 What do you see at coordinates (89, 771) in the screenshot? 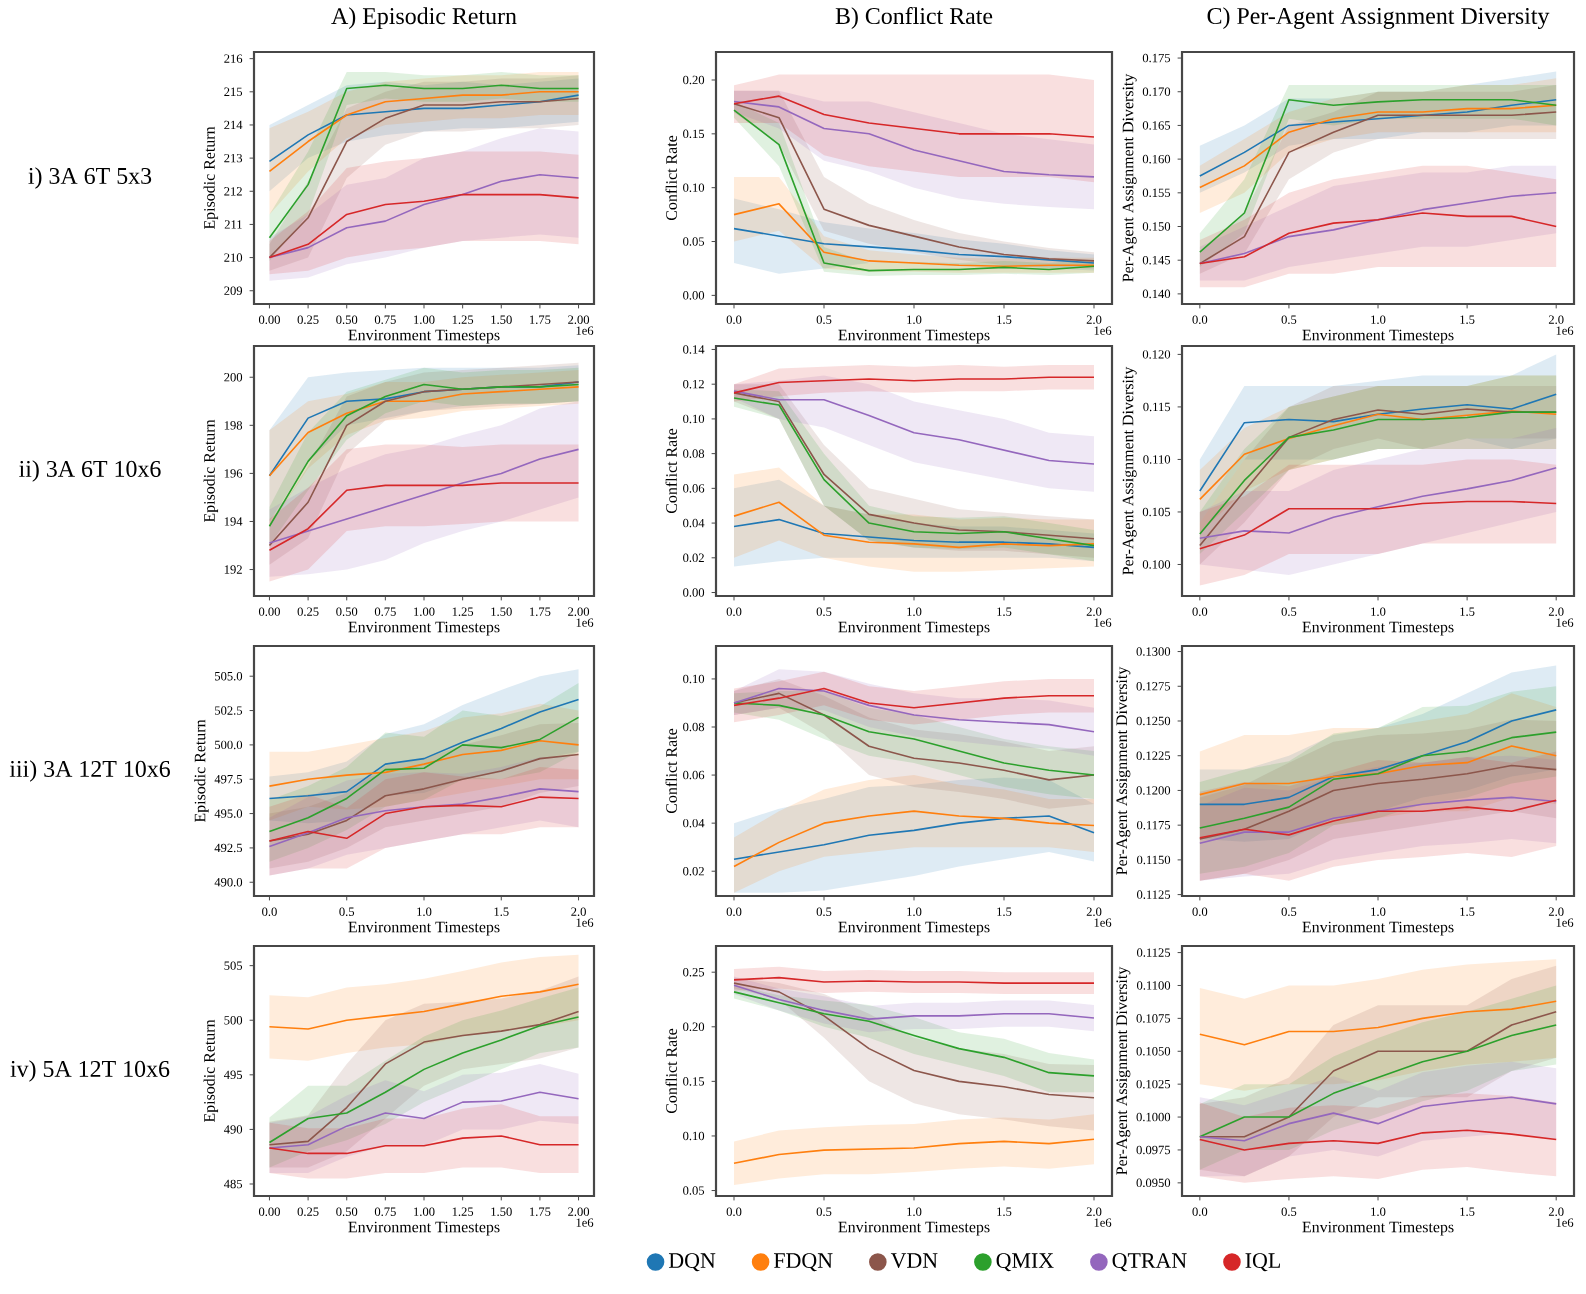
I see `text: iii) 3A 12T 10x6` at bounding box center [89, 771].